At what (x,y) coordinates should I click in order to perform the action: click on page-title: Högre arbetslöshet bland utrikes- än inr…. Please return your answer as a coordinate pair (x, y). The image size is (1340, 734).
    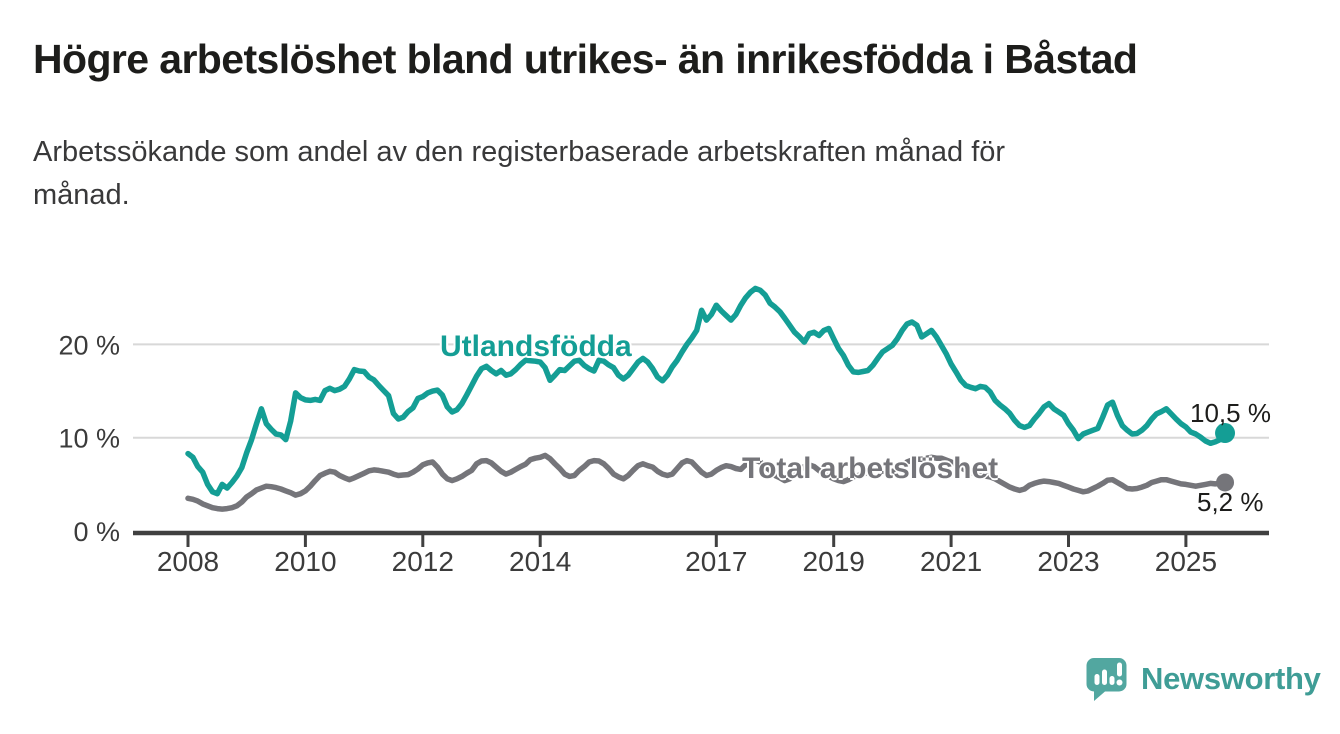
    Looking at the image, I should click on (585, 59).